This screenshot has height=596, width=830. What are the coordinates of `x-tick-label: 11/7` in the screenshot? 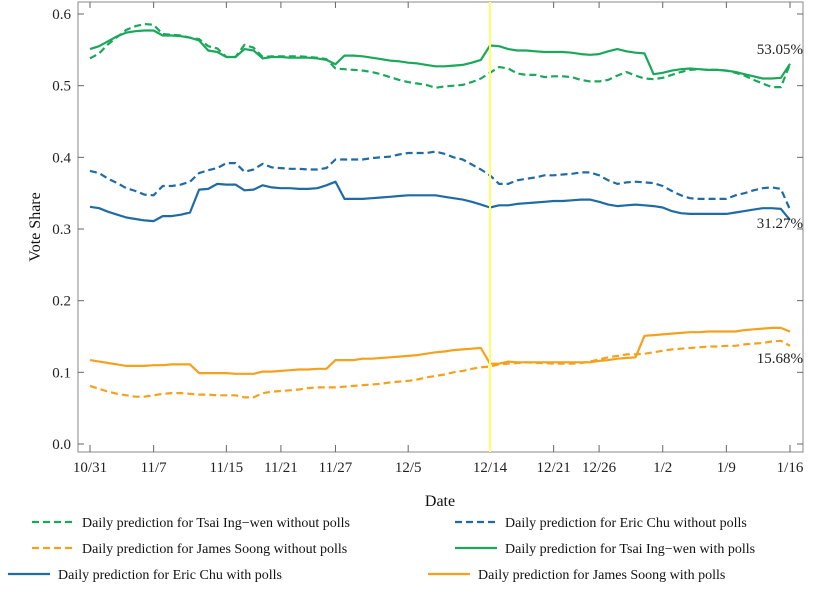 It's located at (154, 468).